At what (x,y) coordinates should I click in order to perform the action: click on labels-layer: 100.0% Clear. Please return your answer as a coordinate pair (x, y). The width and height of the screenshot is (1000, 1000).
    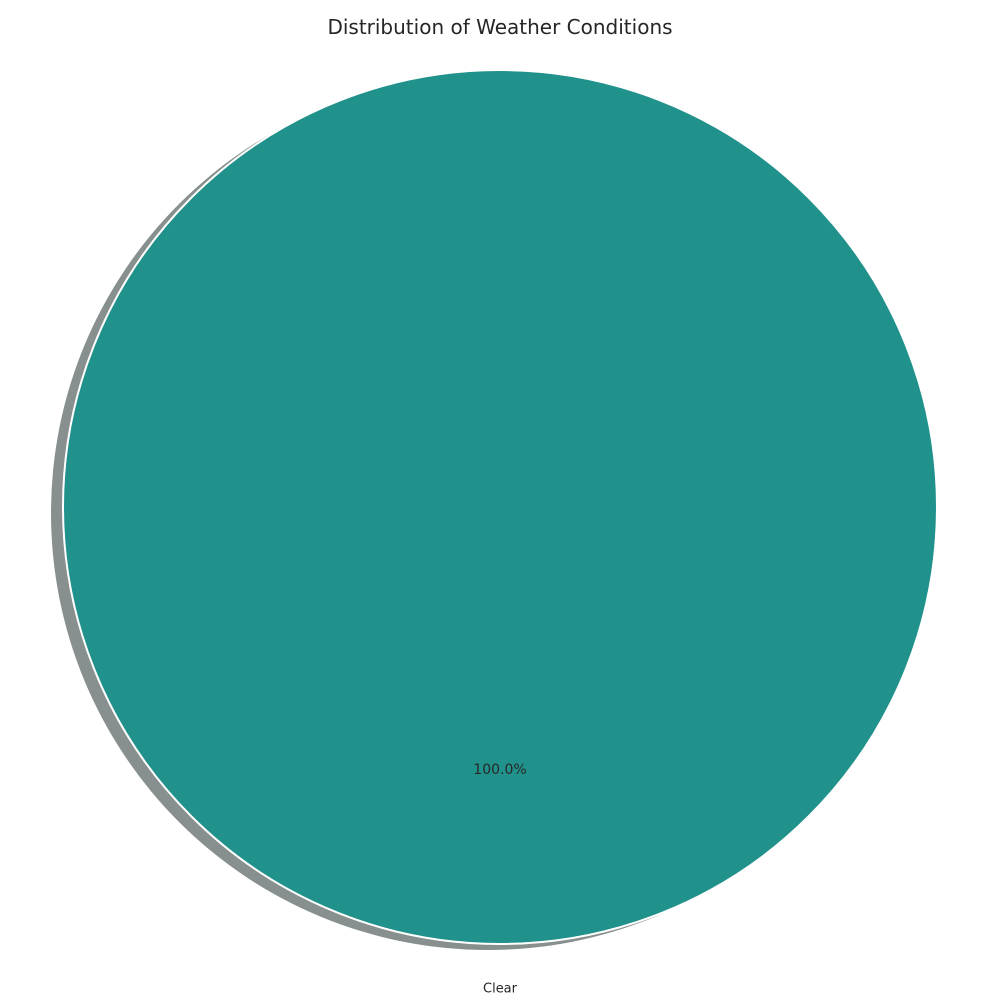
    Looking at the image, I should click on (499, 879).